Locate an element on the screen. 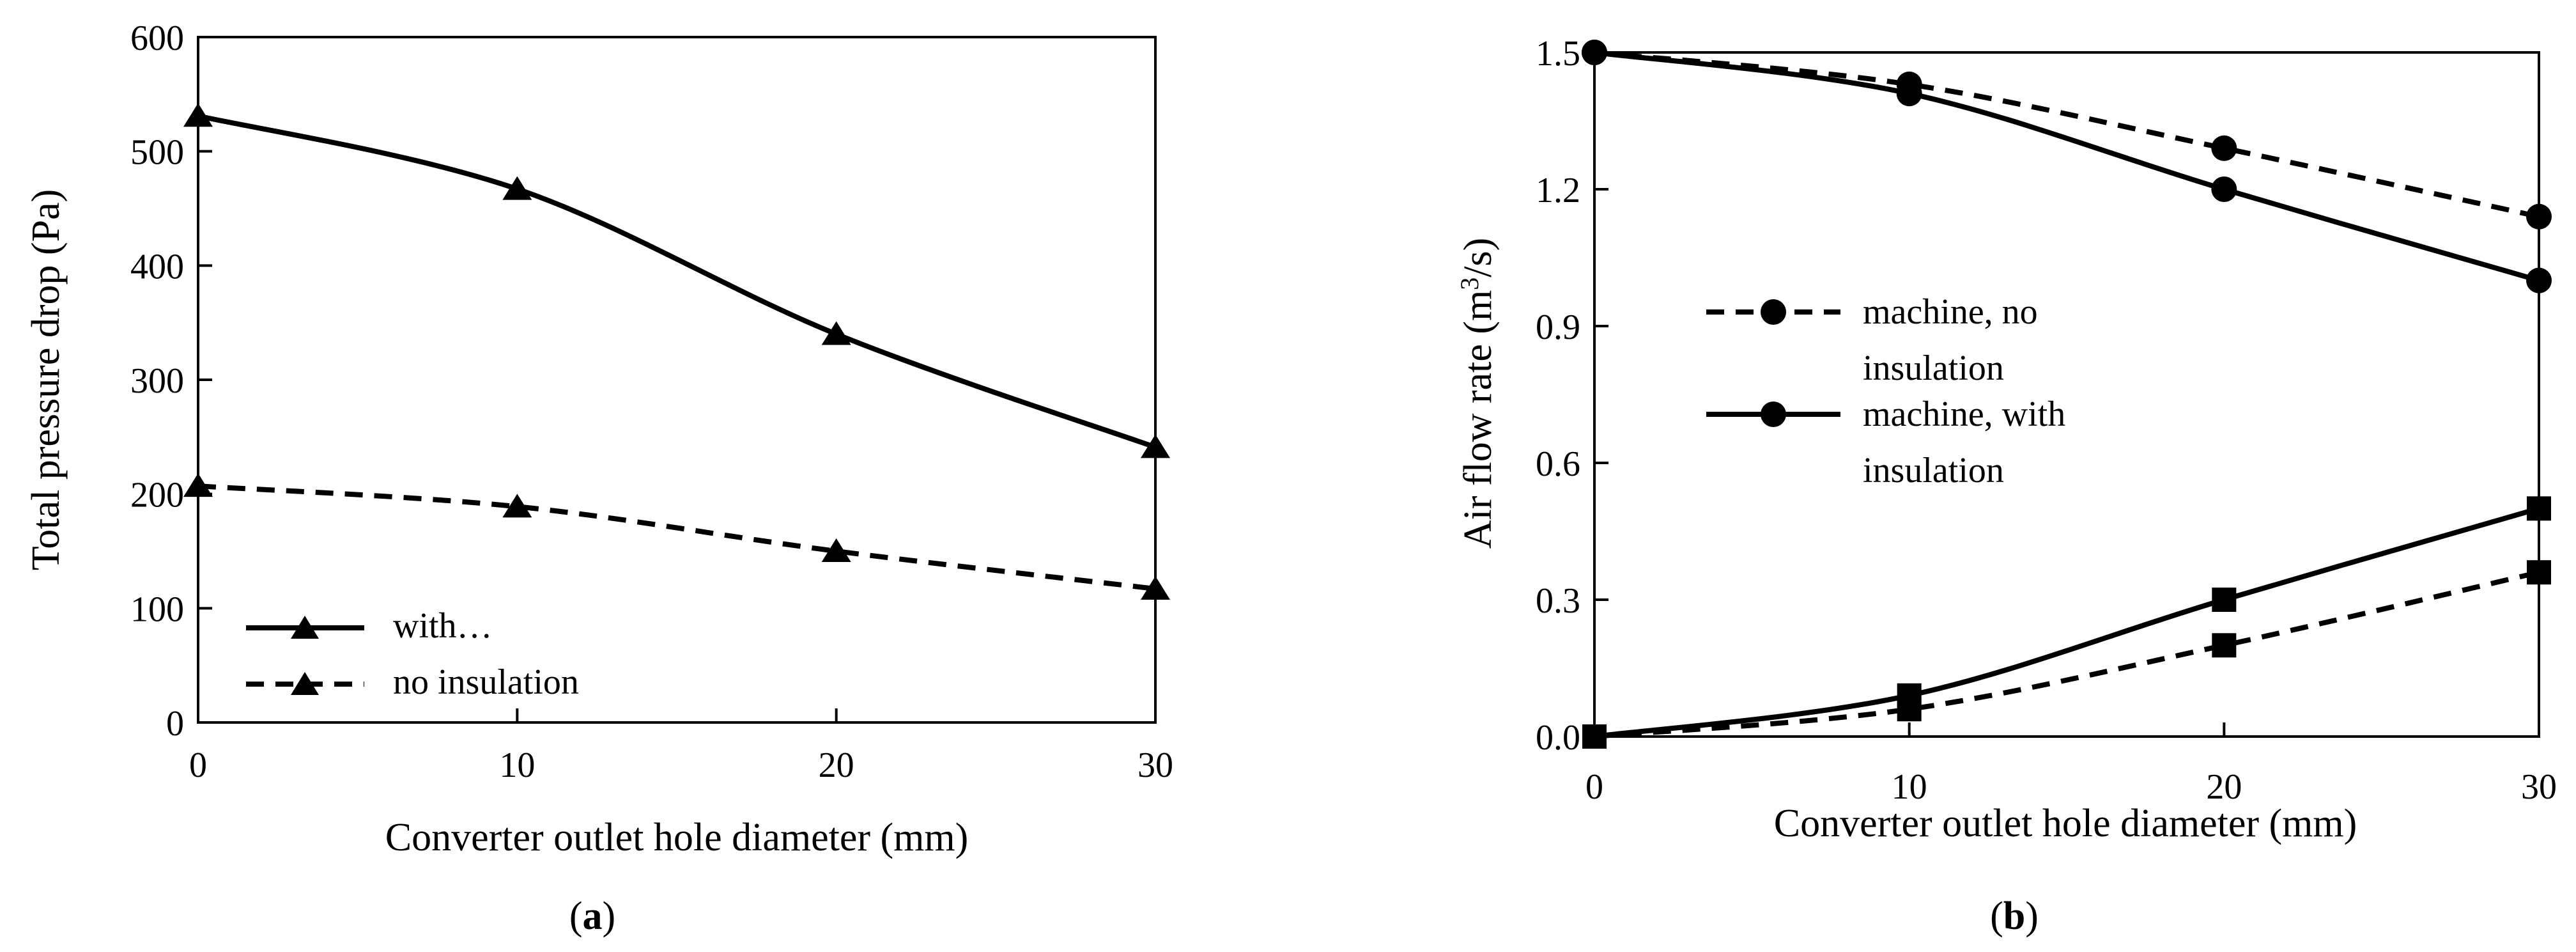  panel-b-line-machine-with-insulation is located at coordinates (2067, 166).